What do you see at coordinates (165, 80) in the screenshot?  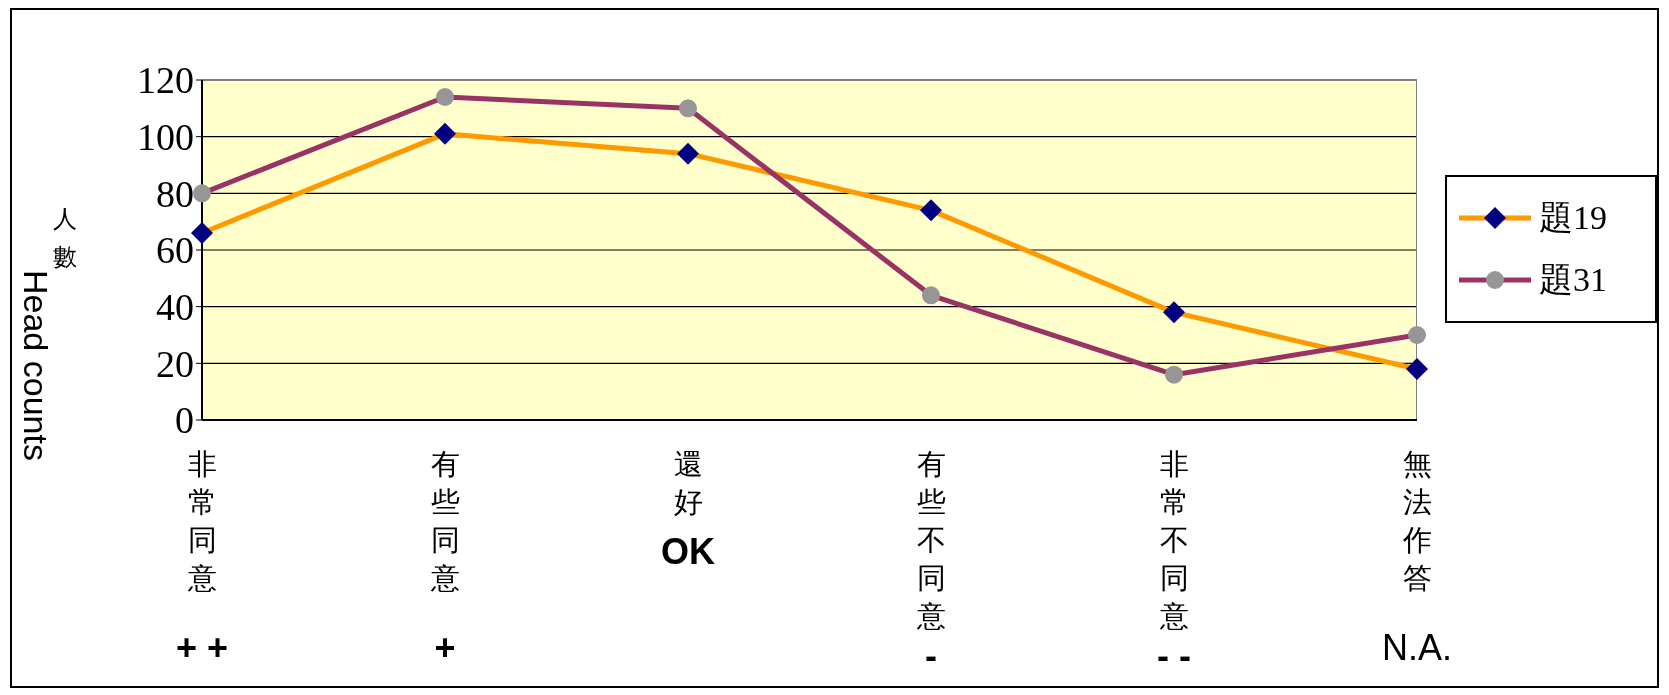 I see `y-tick-label: 120` at bounding box center [165, 80].